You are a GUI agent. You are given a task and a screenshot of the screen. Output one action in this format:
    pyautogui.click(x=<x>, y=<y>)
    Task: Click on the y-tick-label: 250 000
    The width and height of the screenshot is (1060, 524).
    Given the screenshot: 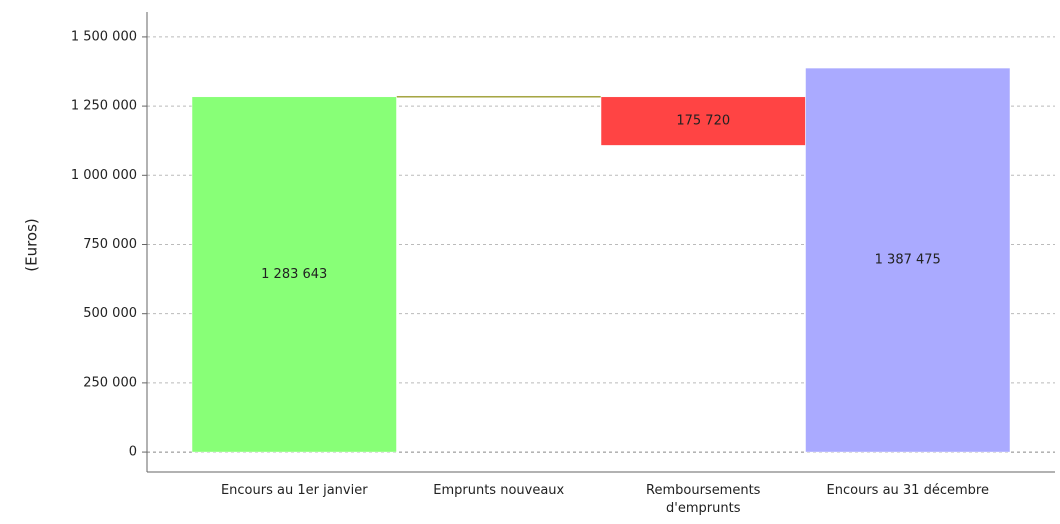 What is the action you would take?
    pyautogui.click(x=110, y=382)
    